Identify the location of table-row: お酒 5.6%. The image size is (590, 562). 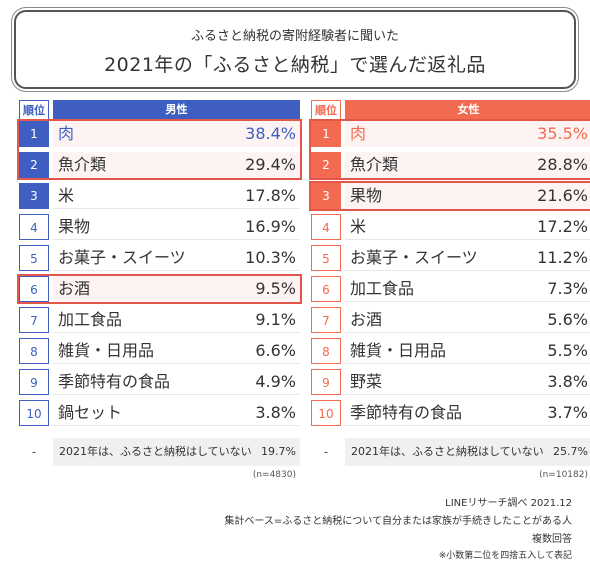
(467, 320).